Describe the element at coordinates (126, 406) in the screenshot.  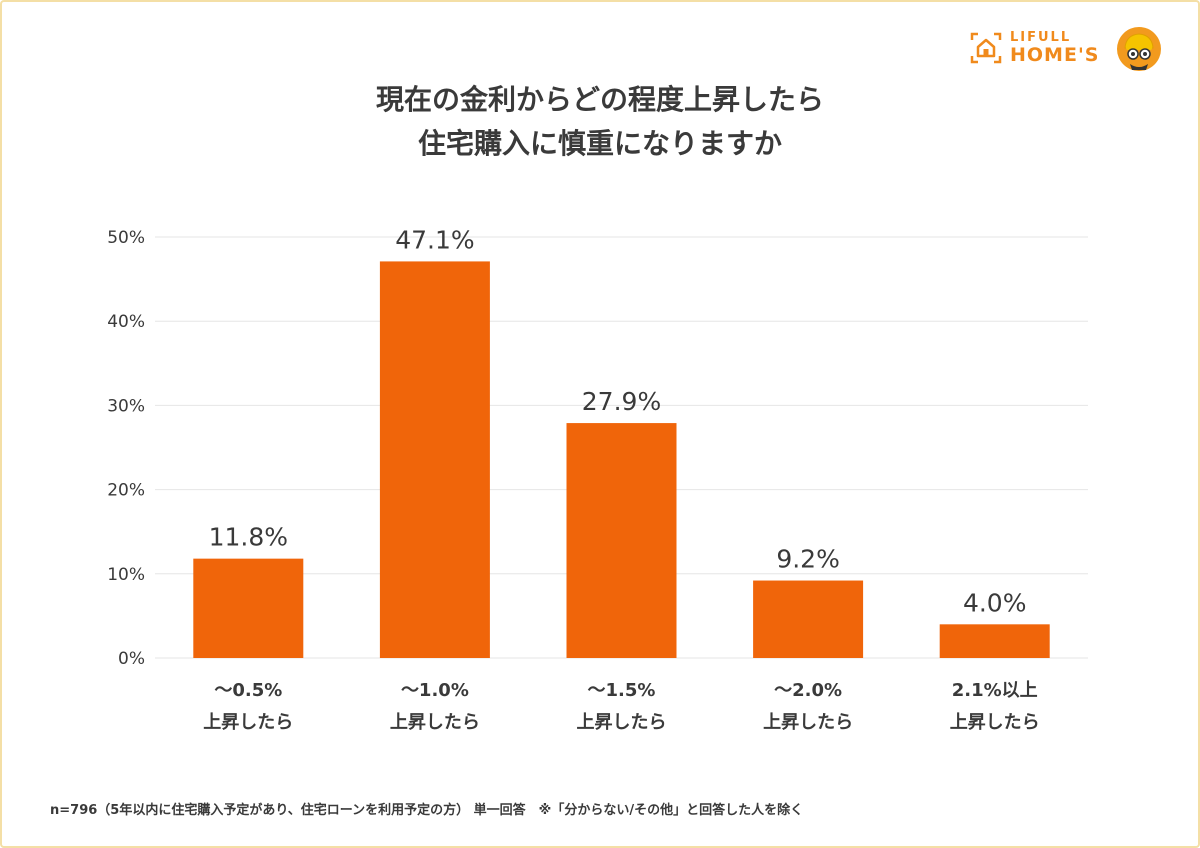
I see `y-tick-label: 30%` at that location.